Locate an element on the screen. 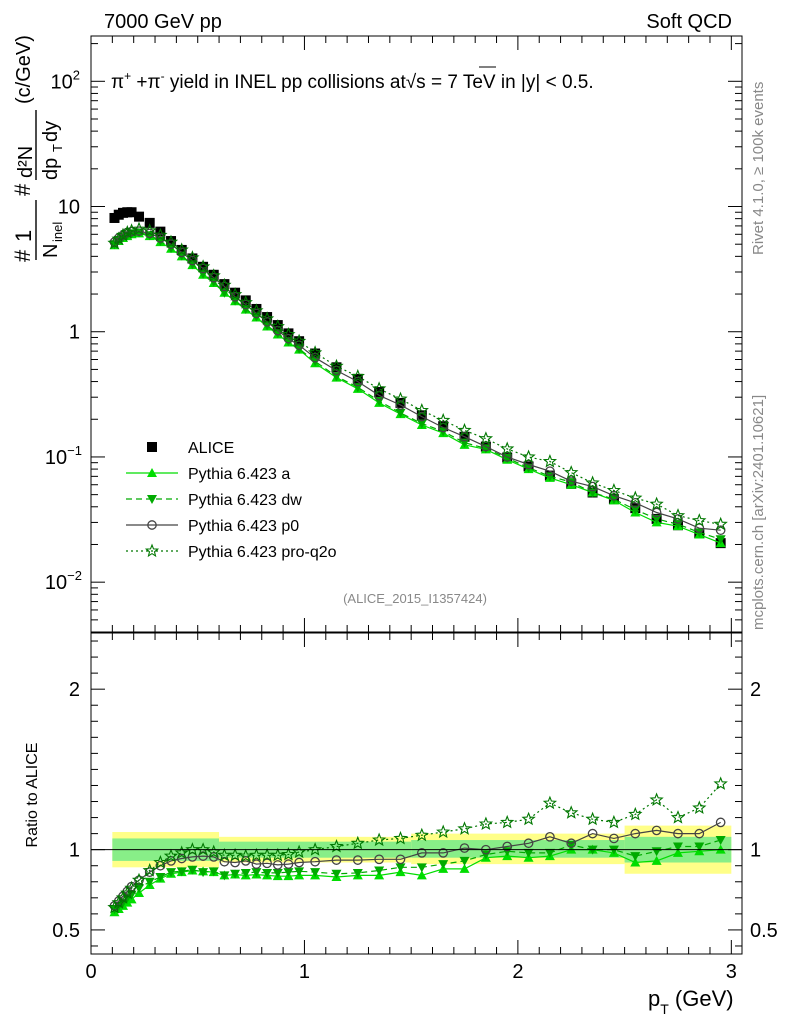 This screenshot has height=1024, width=786. main-ytick-label: 10⁻² is located at coordinates (63, 581).